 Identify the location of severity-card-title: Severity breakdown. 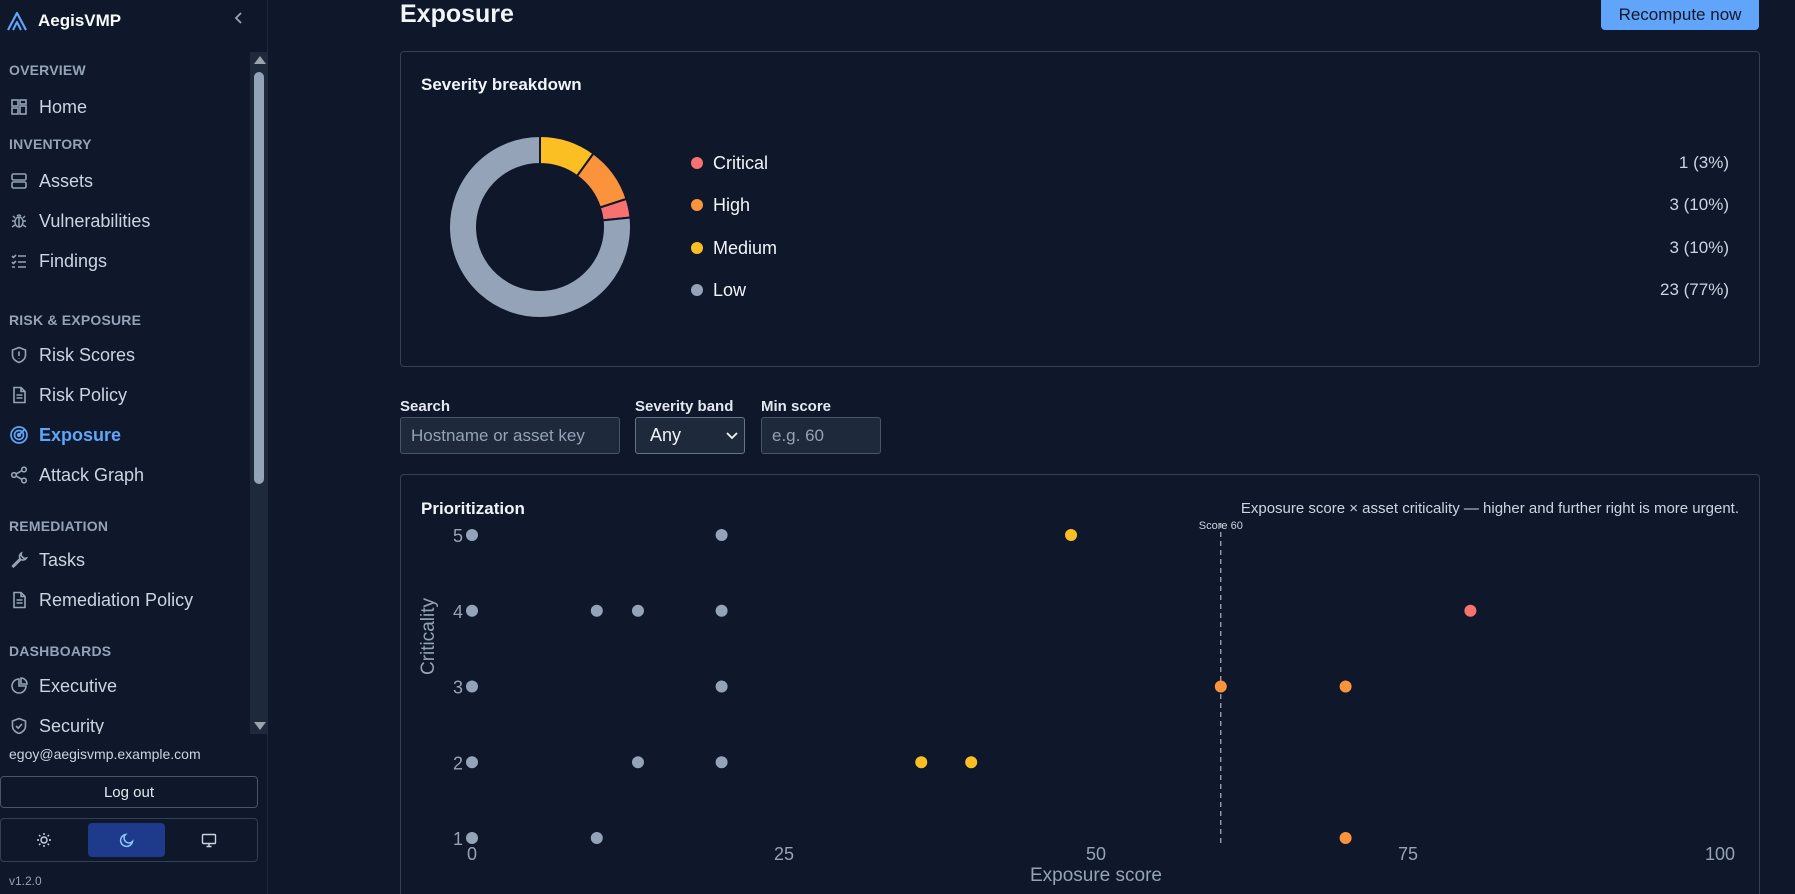
(501, 84).